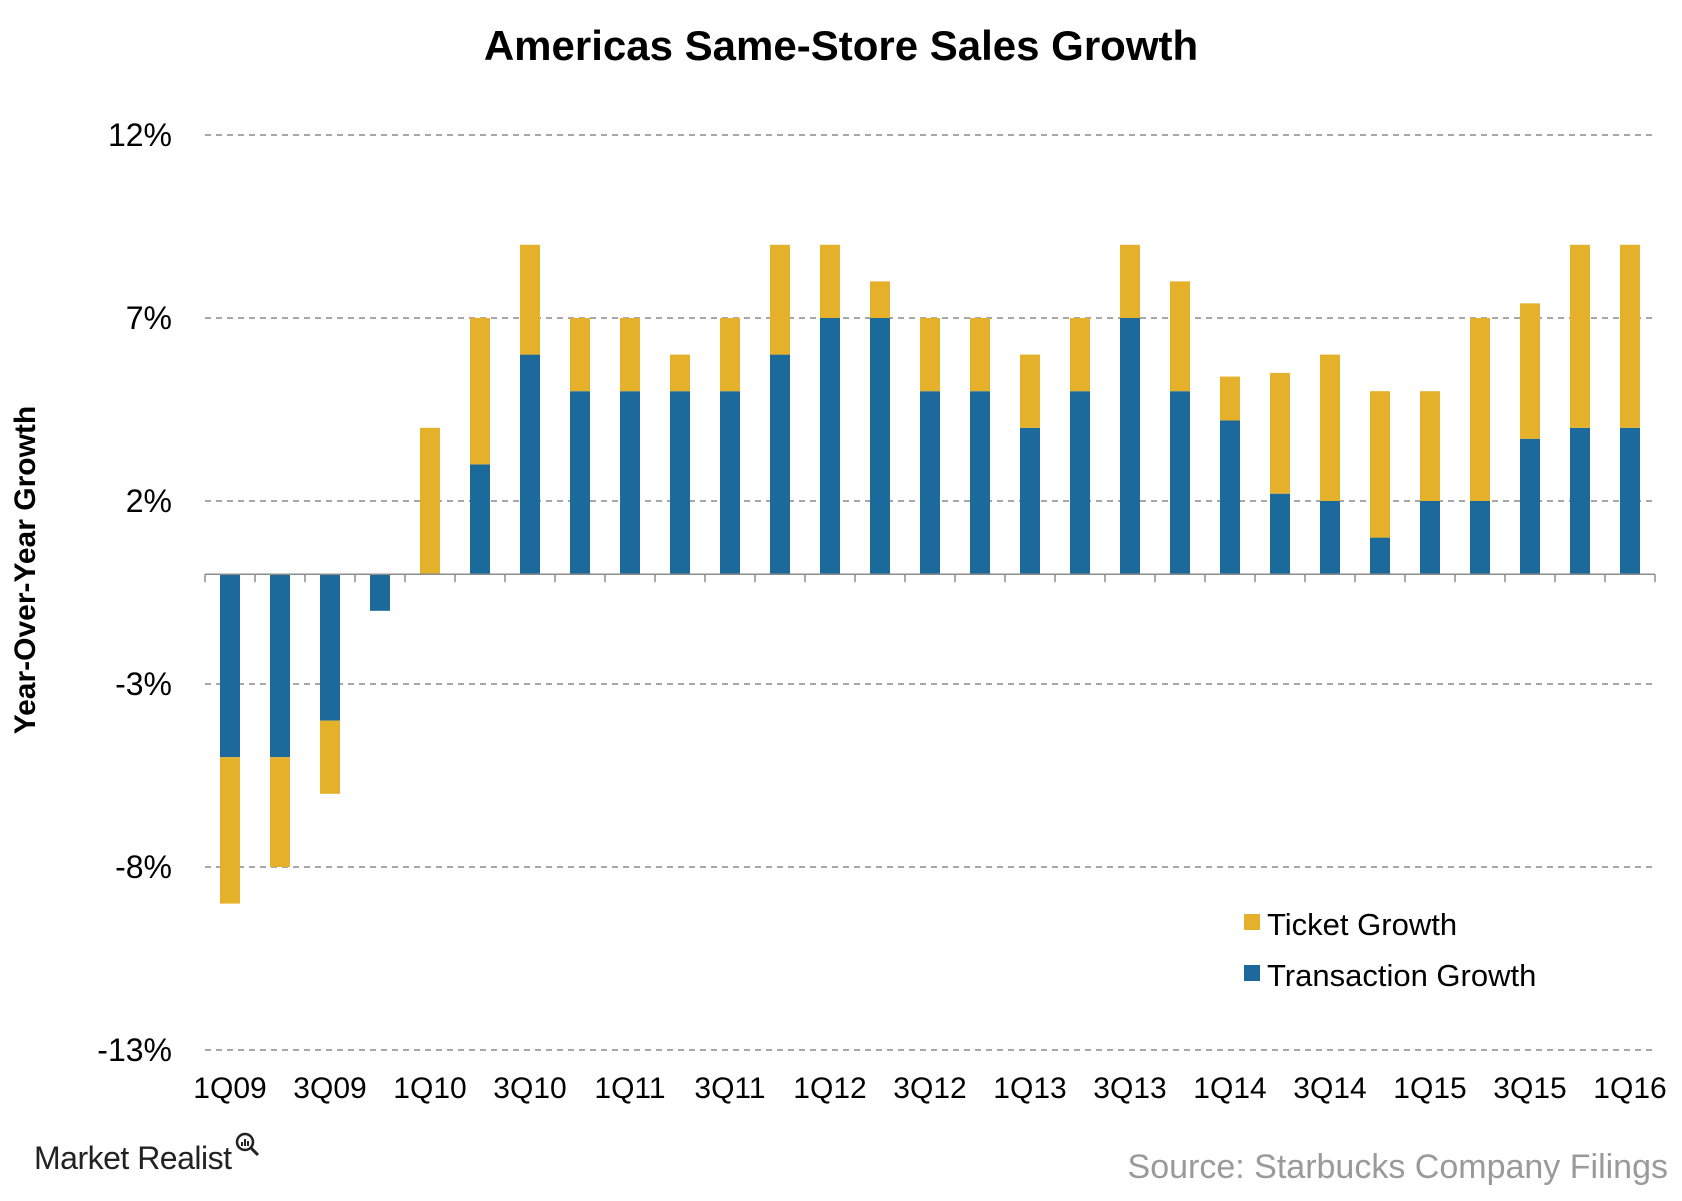 The image size is (1682, 1201). Describe the element at coordinates (480, 391) in the screenshot. I see `bar-ticket-2Q10` at that location.